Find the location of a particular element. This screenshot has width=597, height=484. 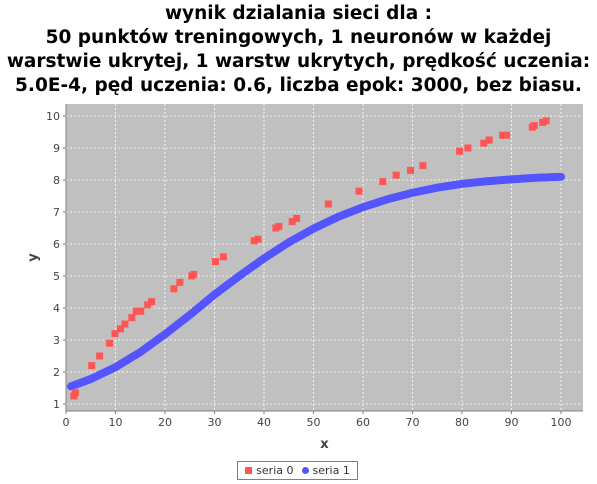

y-tick-label: 5 is located at coordinates (56, 276).